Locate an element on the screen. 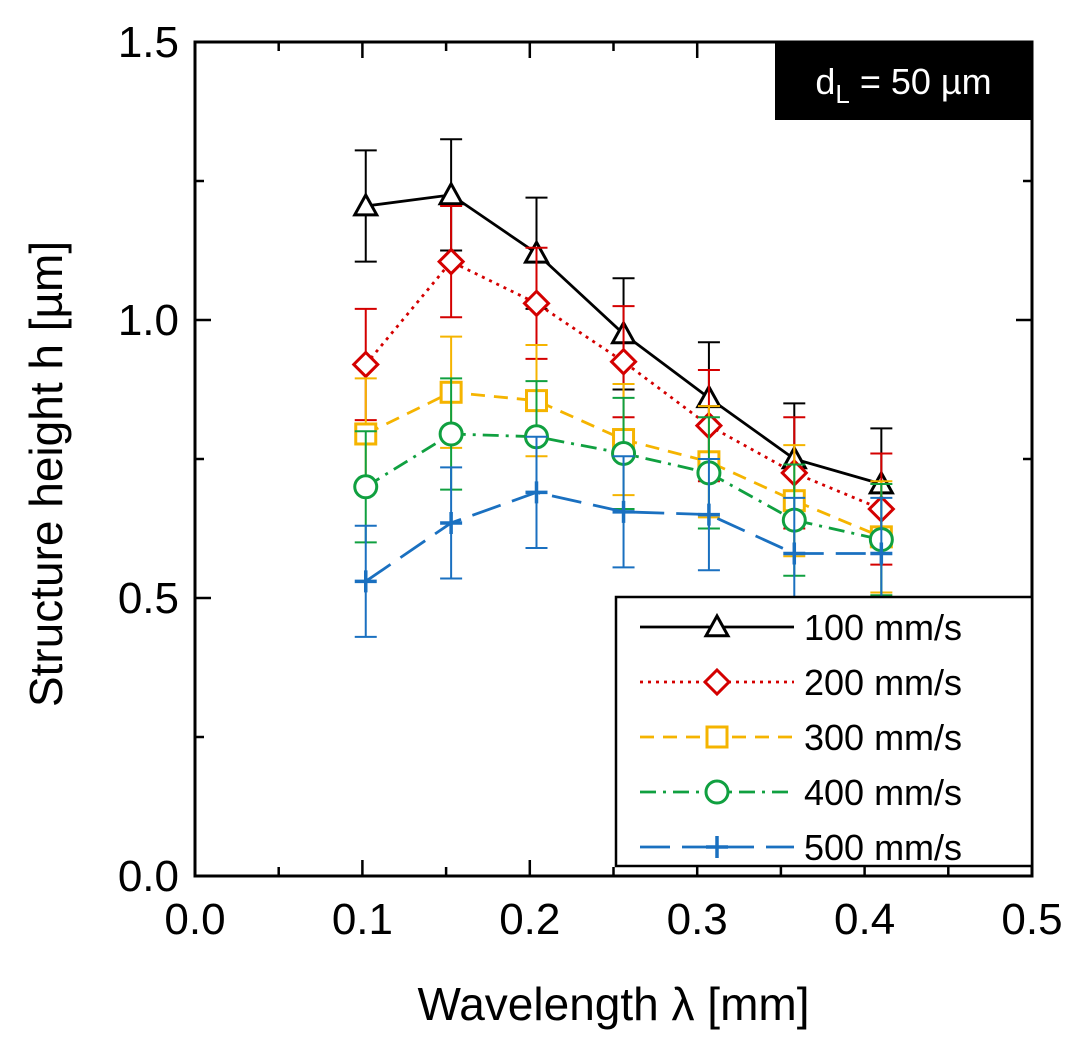  x-tick-label: 0.3 is located at coordinates (697, 919).